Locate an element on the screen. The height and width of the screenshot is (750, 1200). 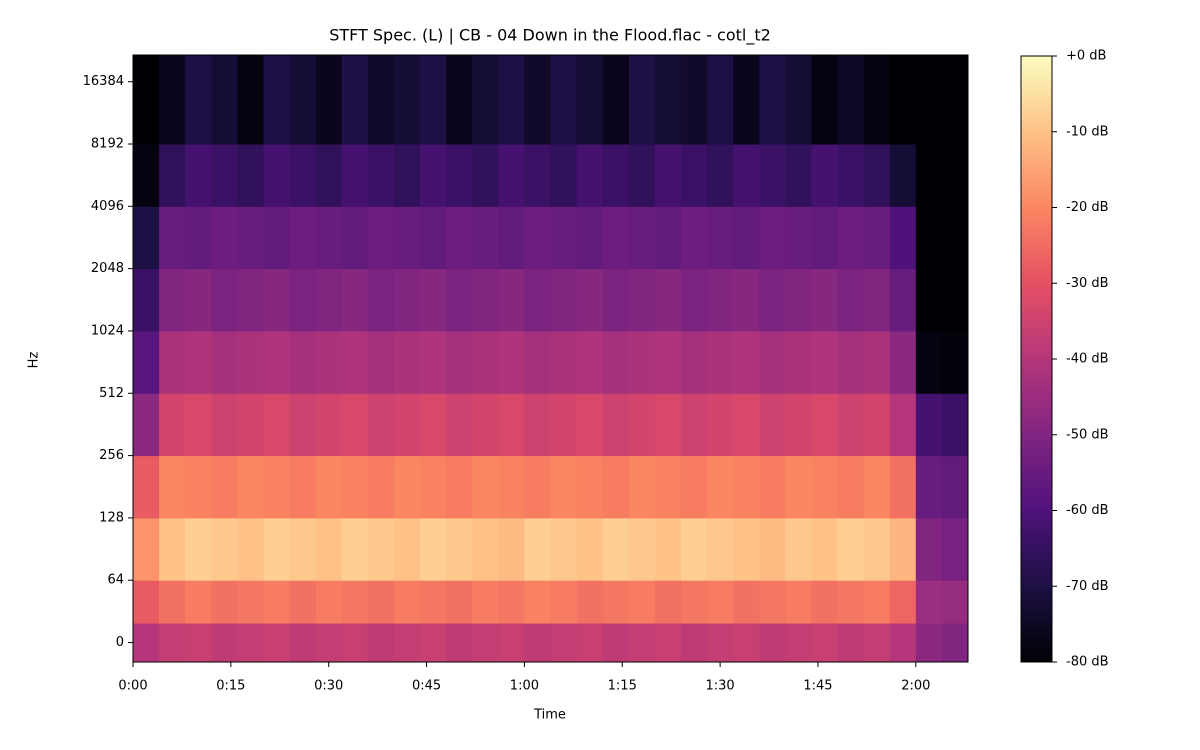
x-tick-label: 1:15 is located at coordinates (622, 686).